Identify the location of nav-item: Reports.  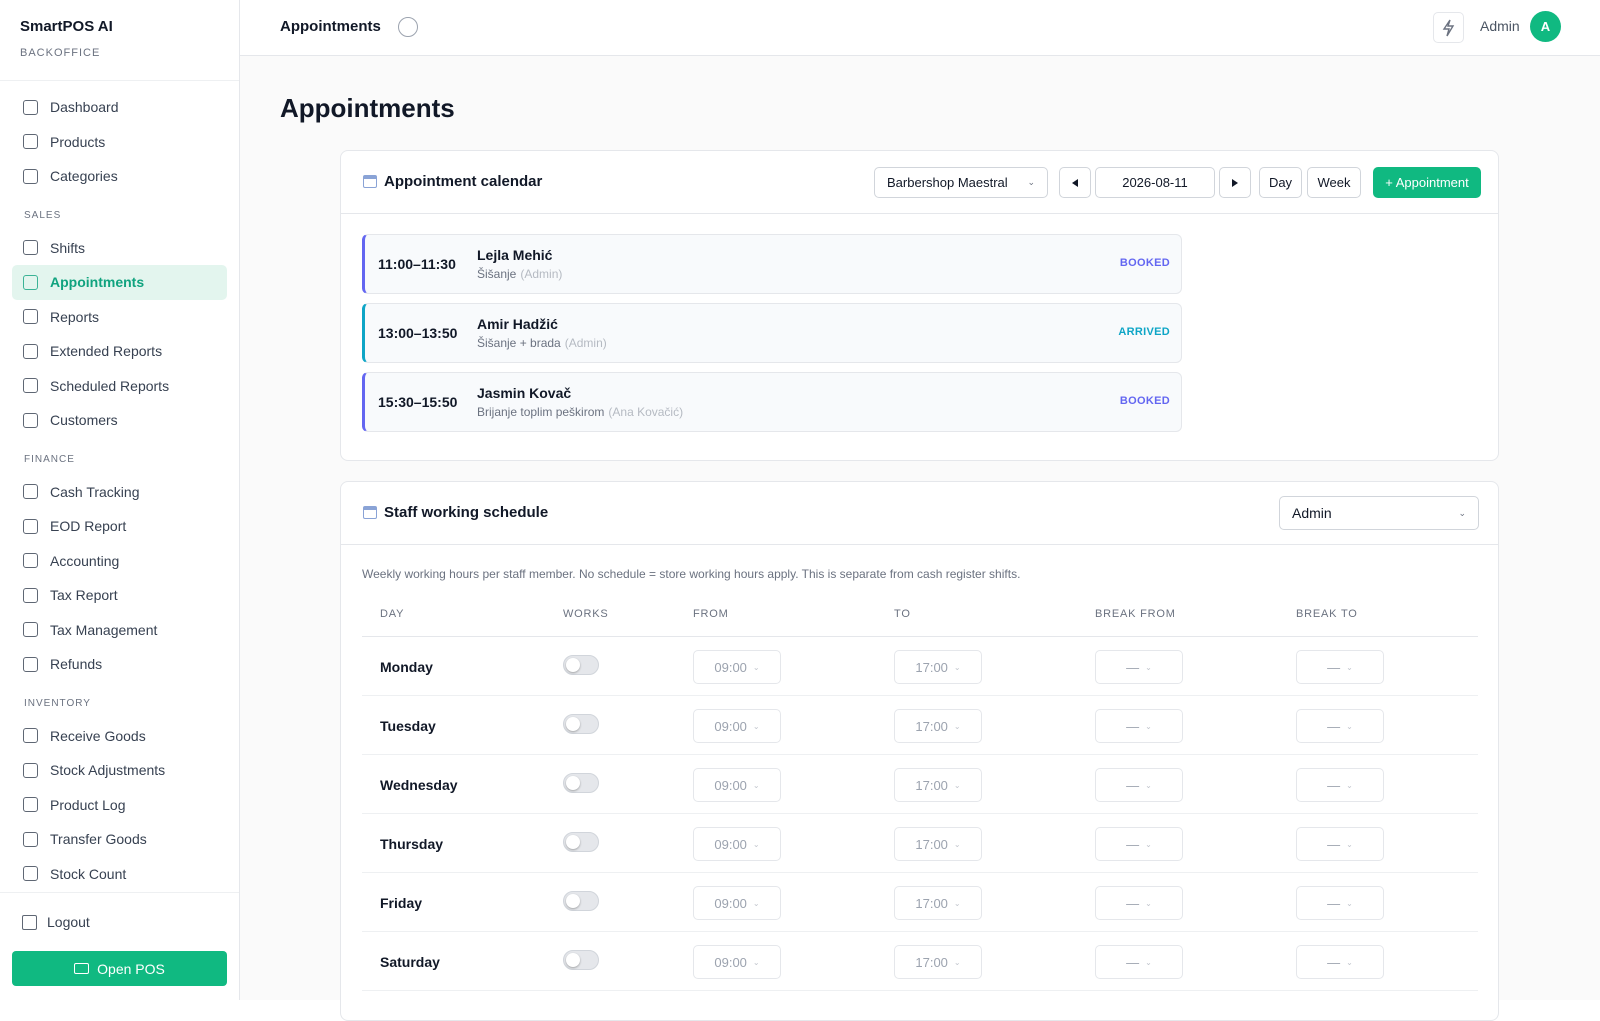
(119, 317).